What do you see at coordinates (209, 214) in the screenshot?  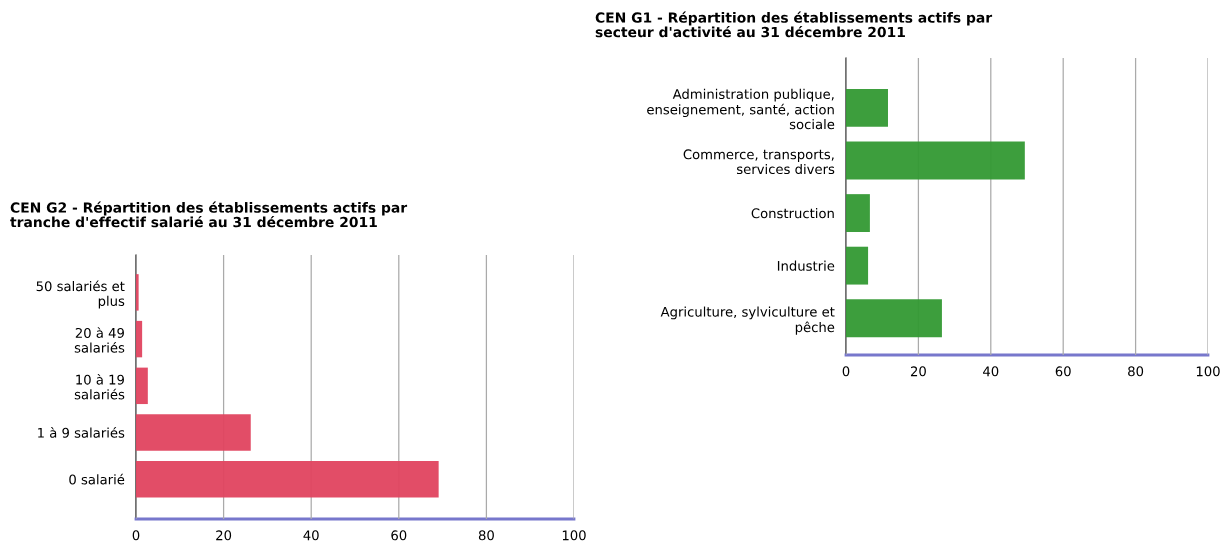 I see `chart-title: CEN G2 - Répartition des établissements actifs par tranche d'effectif salarié au 31 décembre 2011` at bounding box center [209, 214].